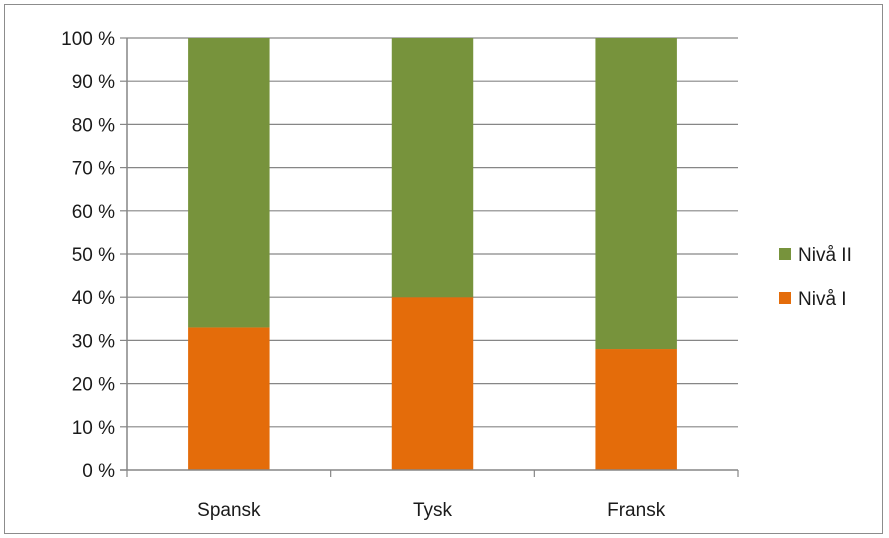  Describe the element at coordinates (93, 385) in the screenshot. I see `y-tick-label: 20 %` at that location.